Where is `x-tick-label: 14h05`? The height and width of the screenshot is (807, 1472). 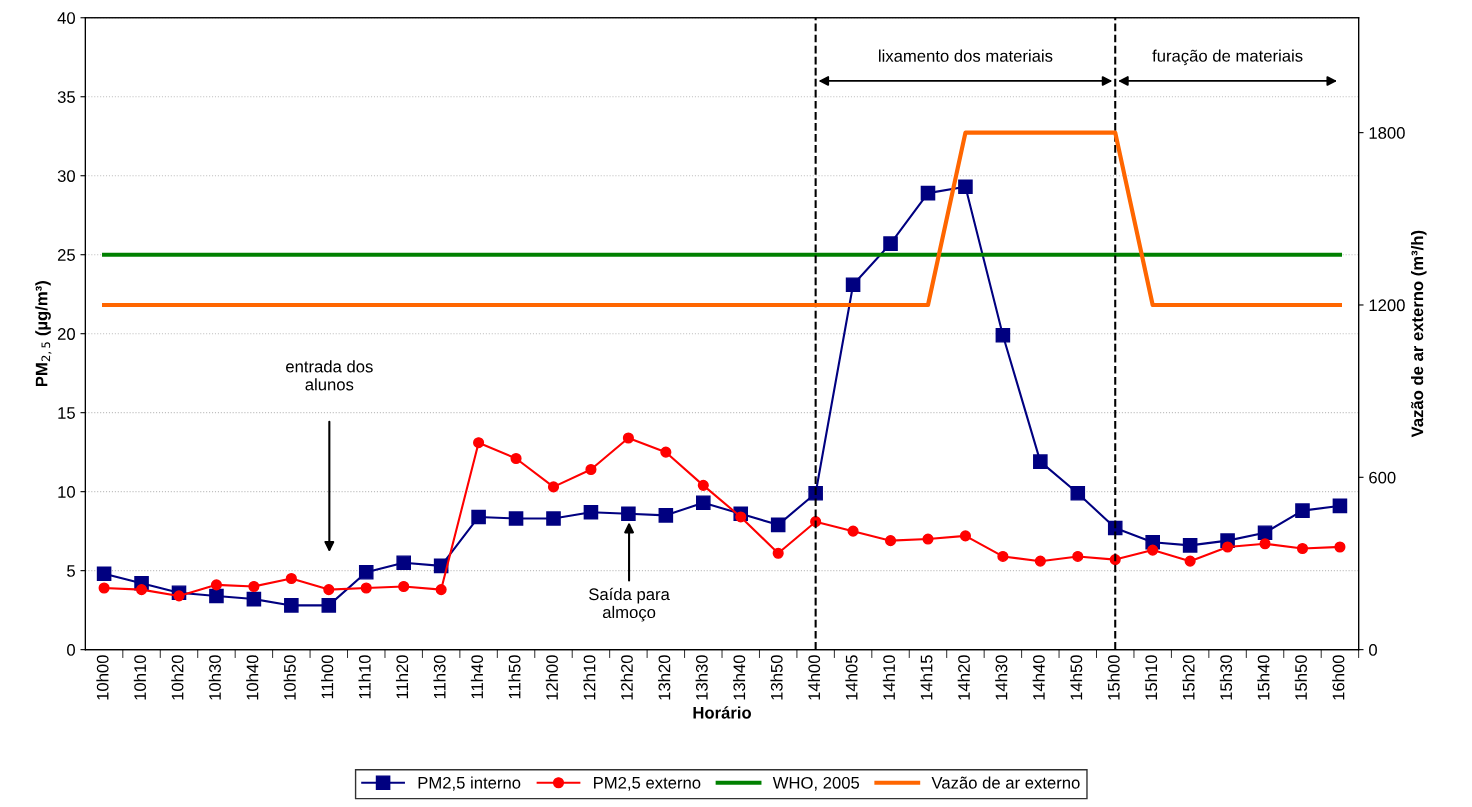 x-tick-label: 14h05 is located at coordinates (851, 677).